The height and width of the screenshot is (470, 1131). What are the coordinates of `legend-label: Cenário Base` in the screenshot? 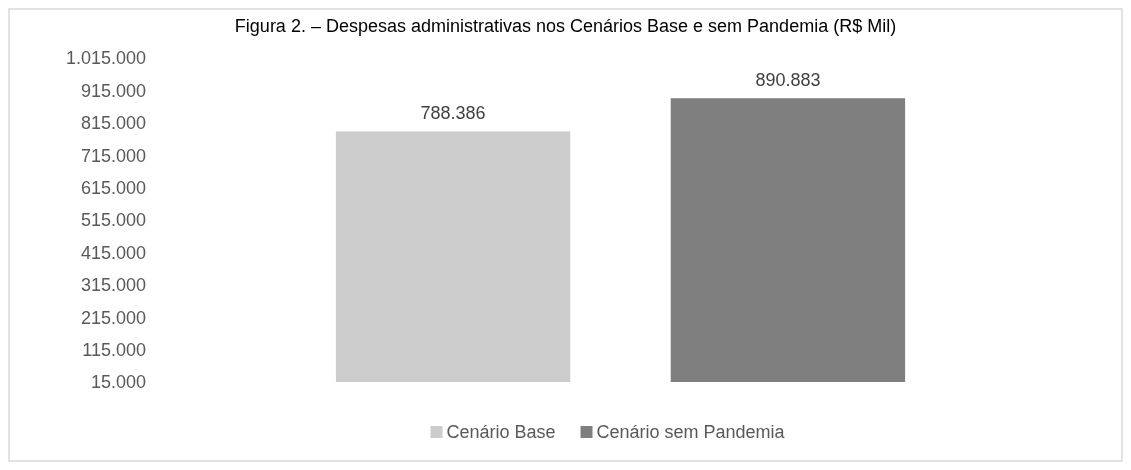 It's located at (501, 432).